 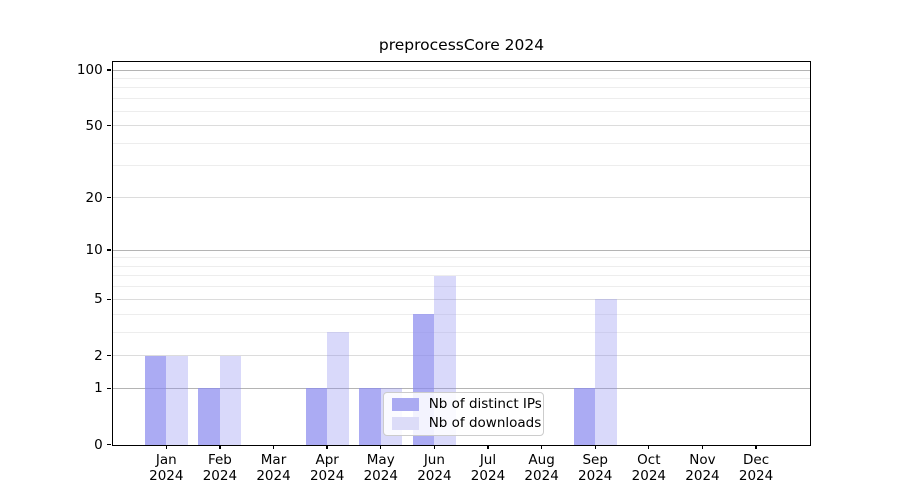 What do you see at coordinates (434, 447) in the screenshot?
I see `x-tick-mark-jun` at bounding box center [434, 447].